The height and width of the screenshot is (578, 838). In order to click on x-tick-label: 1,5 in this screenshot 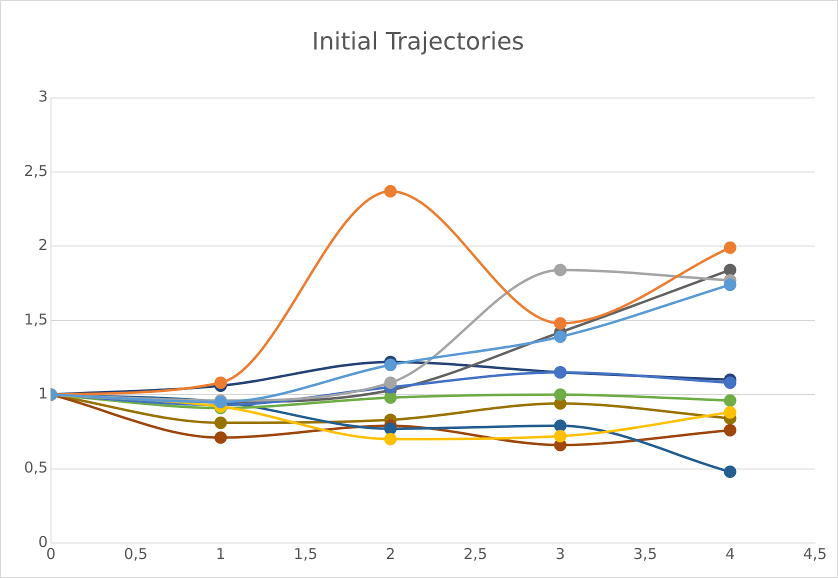, I will do `click(306, 553)`.